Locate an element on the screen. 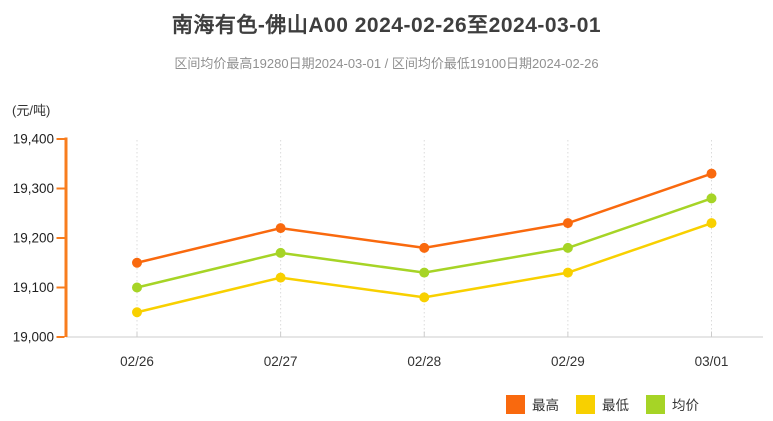 The image size is (773, 421). y-tick-label: 19,400 is located at coordinates (33, 139).